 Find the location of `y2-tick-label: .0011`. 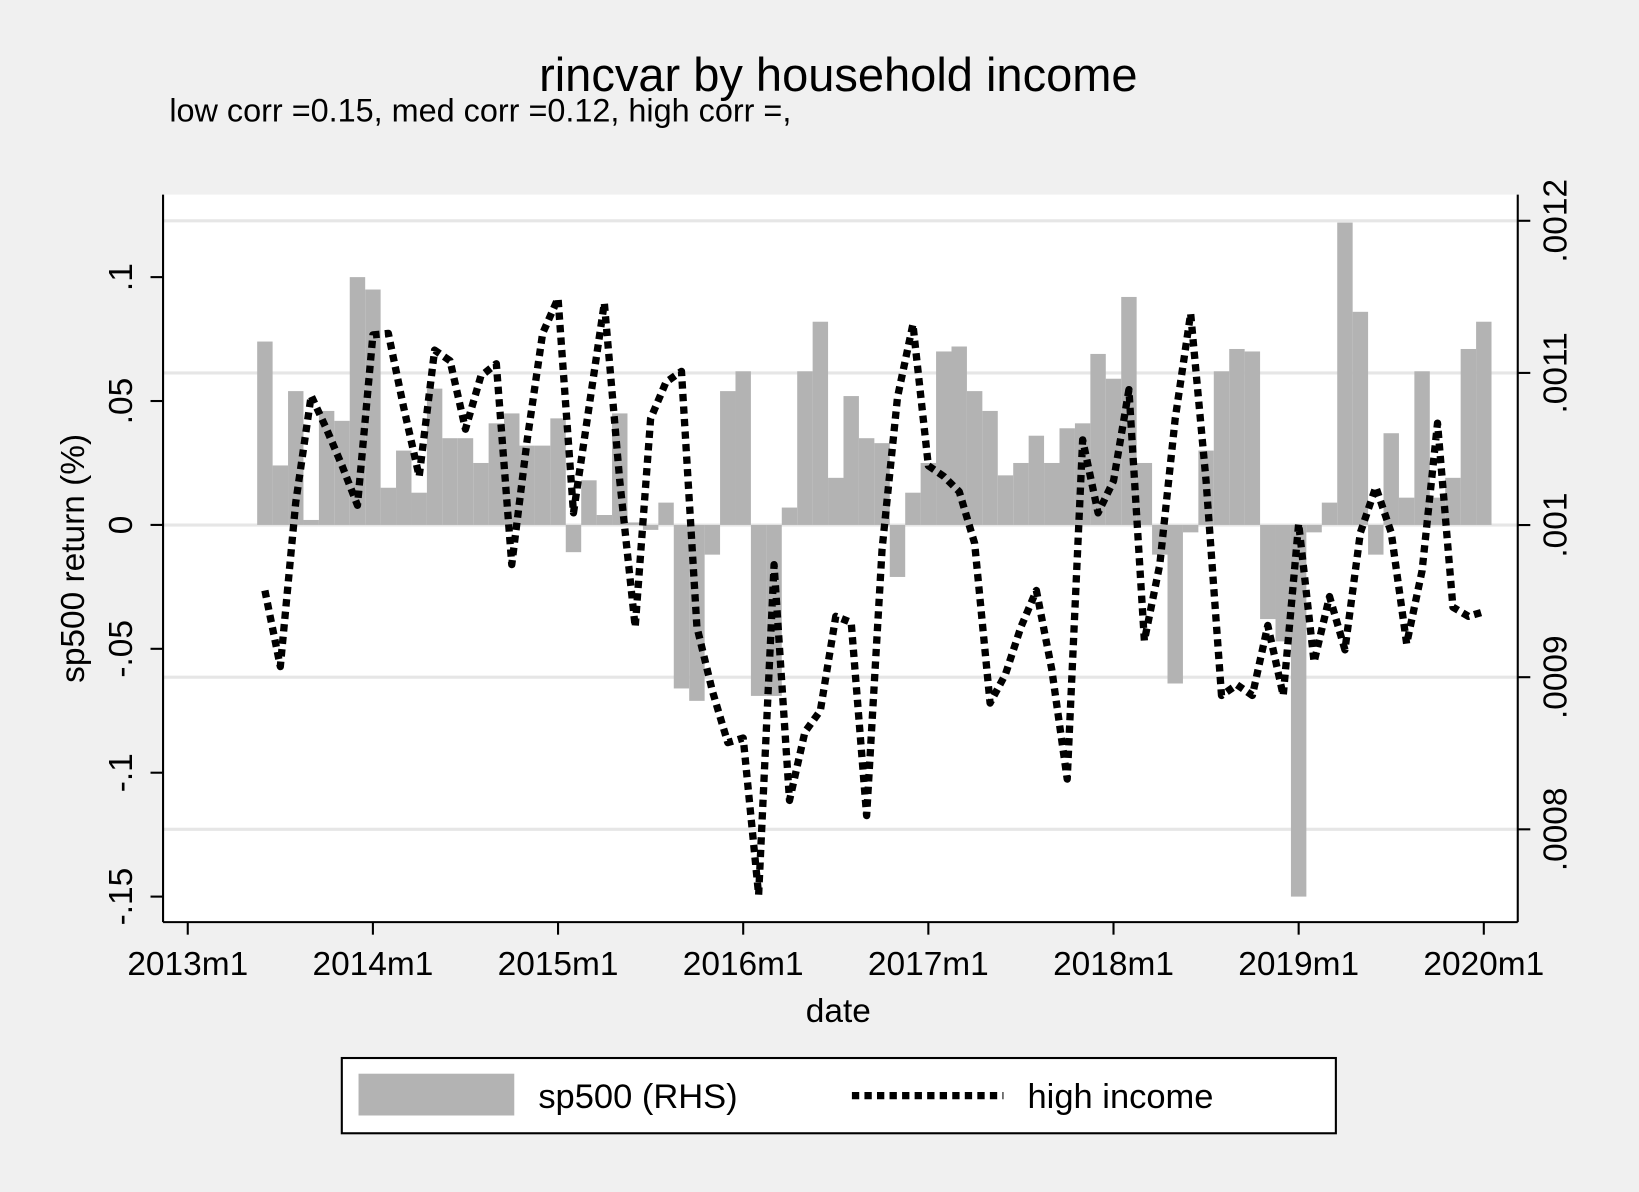

y2-tick-label: .0011 is located at coordinates (1555, 372).